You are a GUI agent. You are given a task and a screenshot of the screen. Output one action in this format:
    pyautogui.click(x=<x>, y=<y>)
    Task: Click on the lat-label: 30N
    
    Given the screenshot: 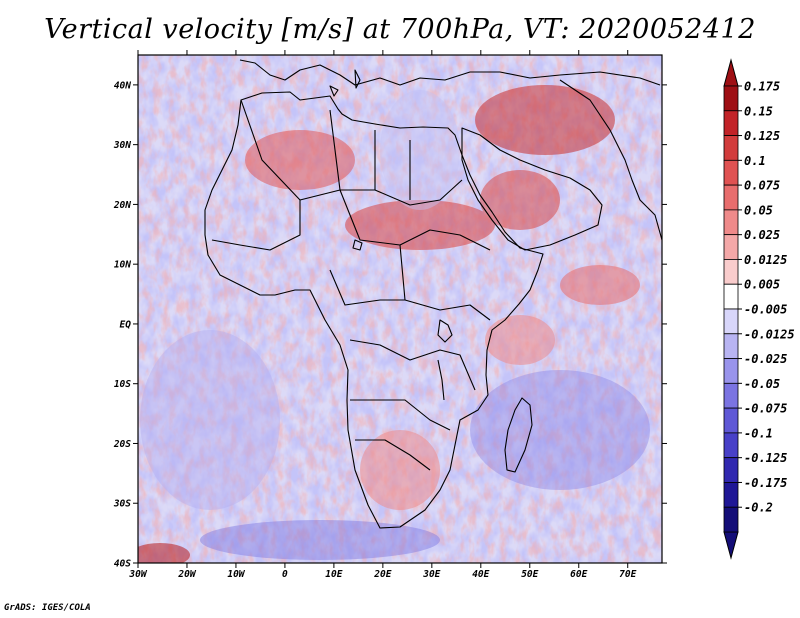 What is the action you would take?
    pyautogui.click(x=122, y=145)
    